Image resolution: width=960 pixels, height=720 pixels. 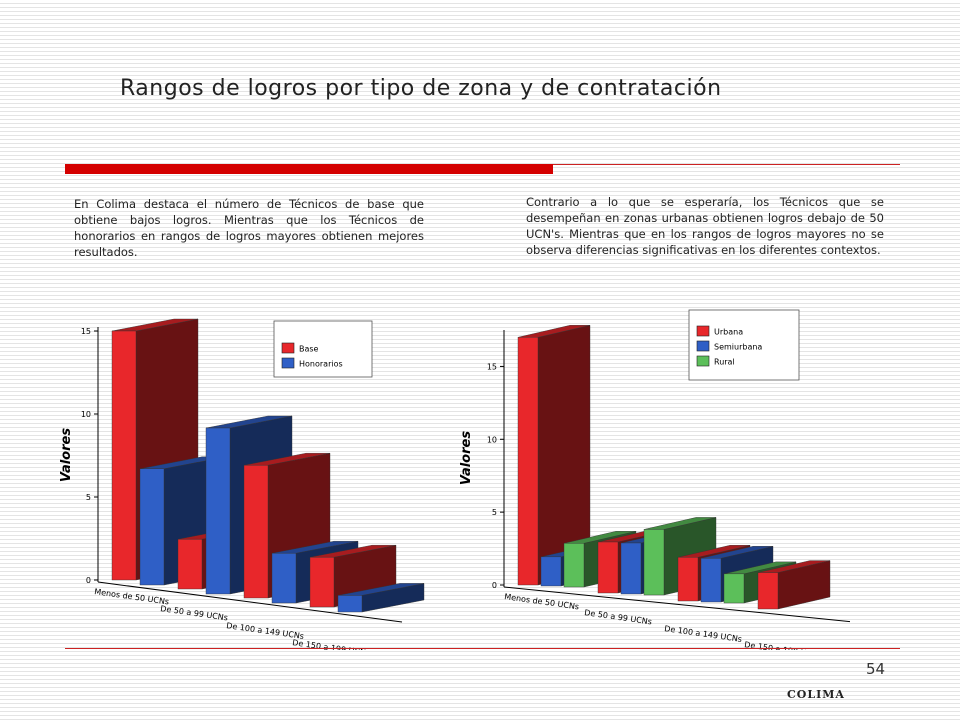 What do you see at coordinates (309, 169) in the screenshot?
I see `title-accent-bar` at bounding box center [309, 169].